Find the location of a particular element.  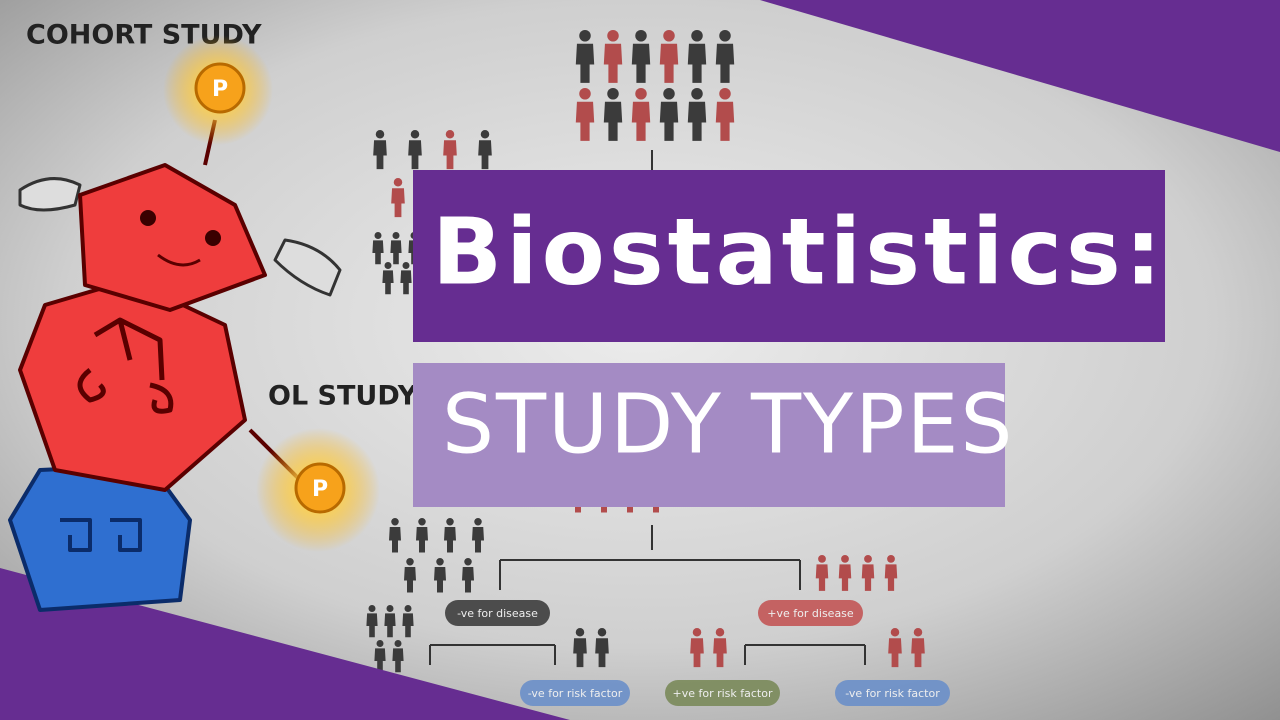

title-box is located at coordinates (789, 256).